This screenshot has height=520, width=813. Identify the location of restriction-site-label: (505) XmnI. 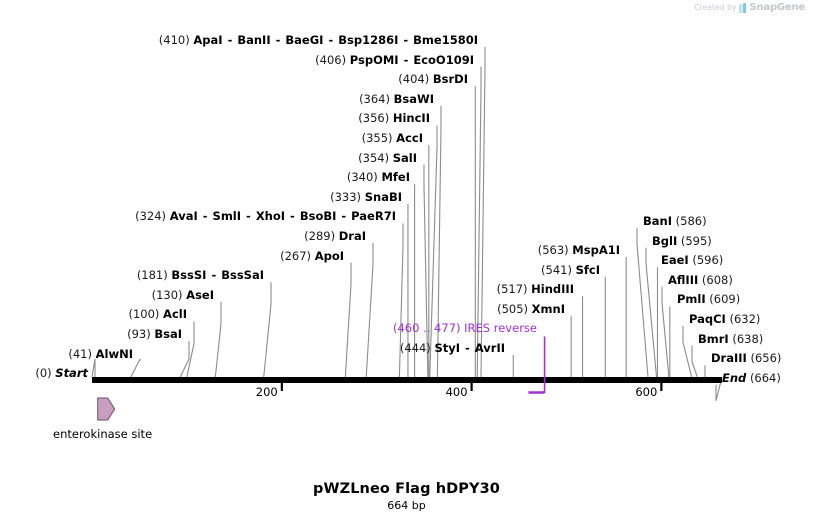
(282, 309).